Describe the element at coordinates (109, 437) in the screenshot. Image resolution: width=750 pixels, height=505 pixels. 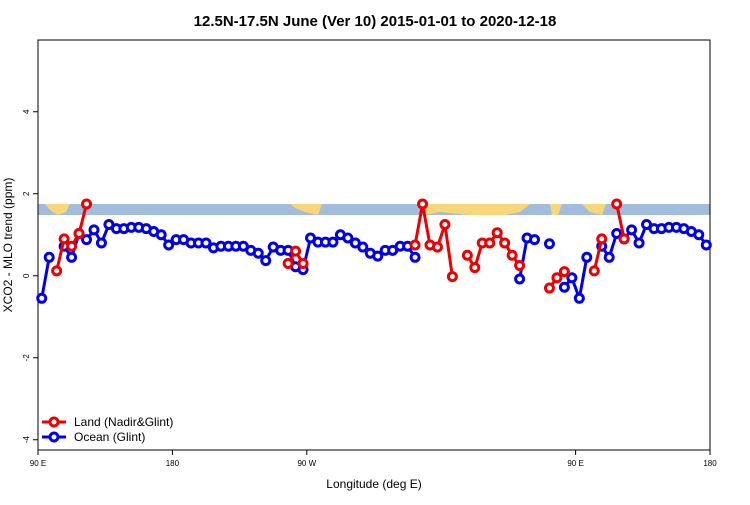
I see `legend-label: Ocean (Glint)` at that location.